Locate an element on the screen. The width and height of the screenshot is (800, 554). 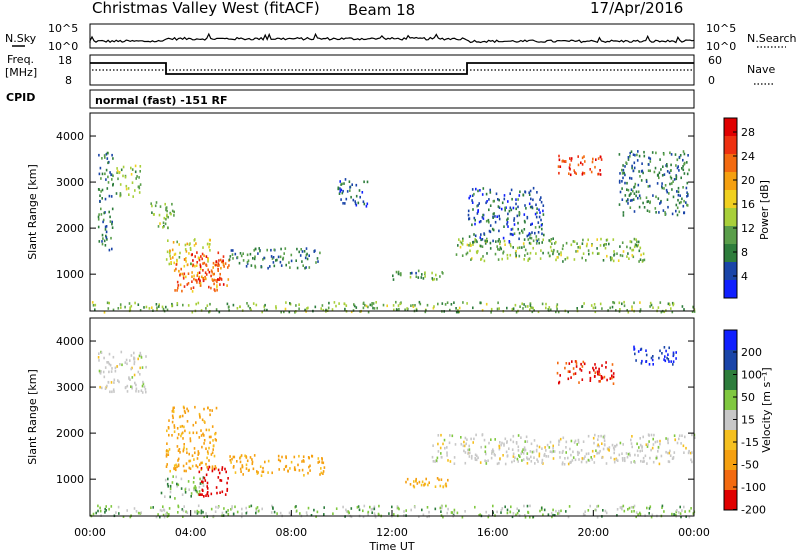
x-tick-label: 20:00 is located at coordinates (593, 532).